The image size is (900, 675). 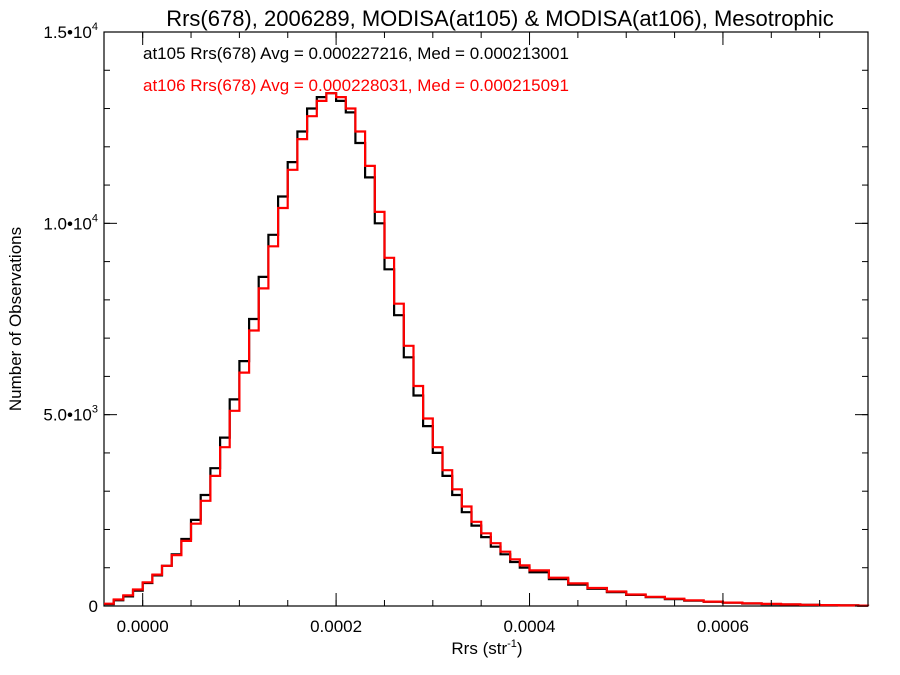 What do you see at coordinates (67, 223) in the screenshot?
I see `y-tick-label-base: 1.0•10` at bounding box center [67, 223].